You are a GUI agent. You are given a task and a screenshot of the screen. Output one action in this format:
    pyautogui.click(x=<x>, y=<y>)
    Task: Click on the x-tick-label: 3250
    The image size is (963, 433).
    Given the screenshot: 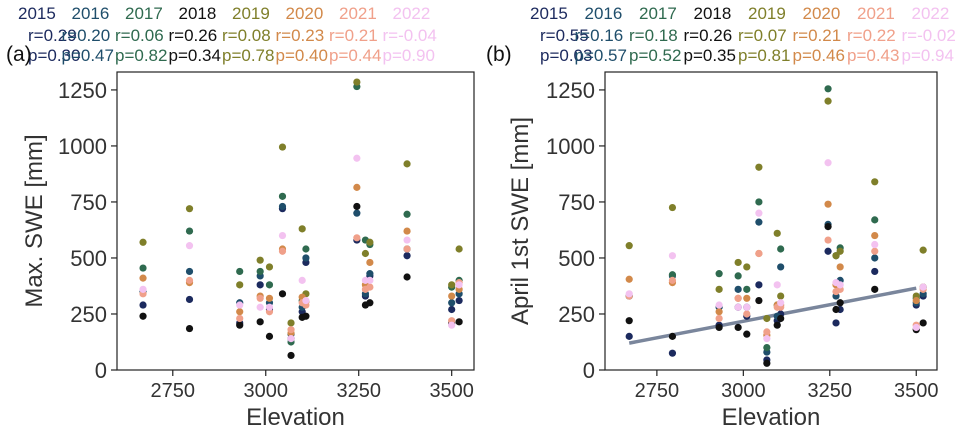 What is the action you would take?
    pyautogui.click(x=830, y=391)
    